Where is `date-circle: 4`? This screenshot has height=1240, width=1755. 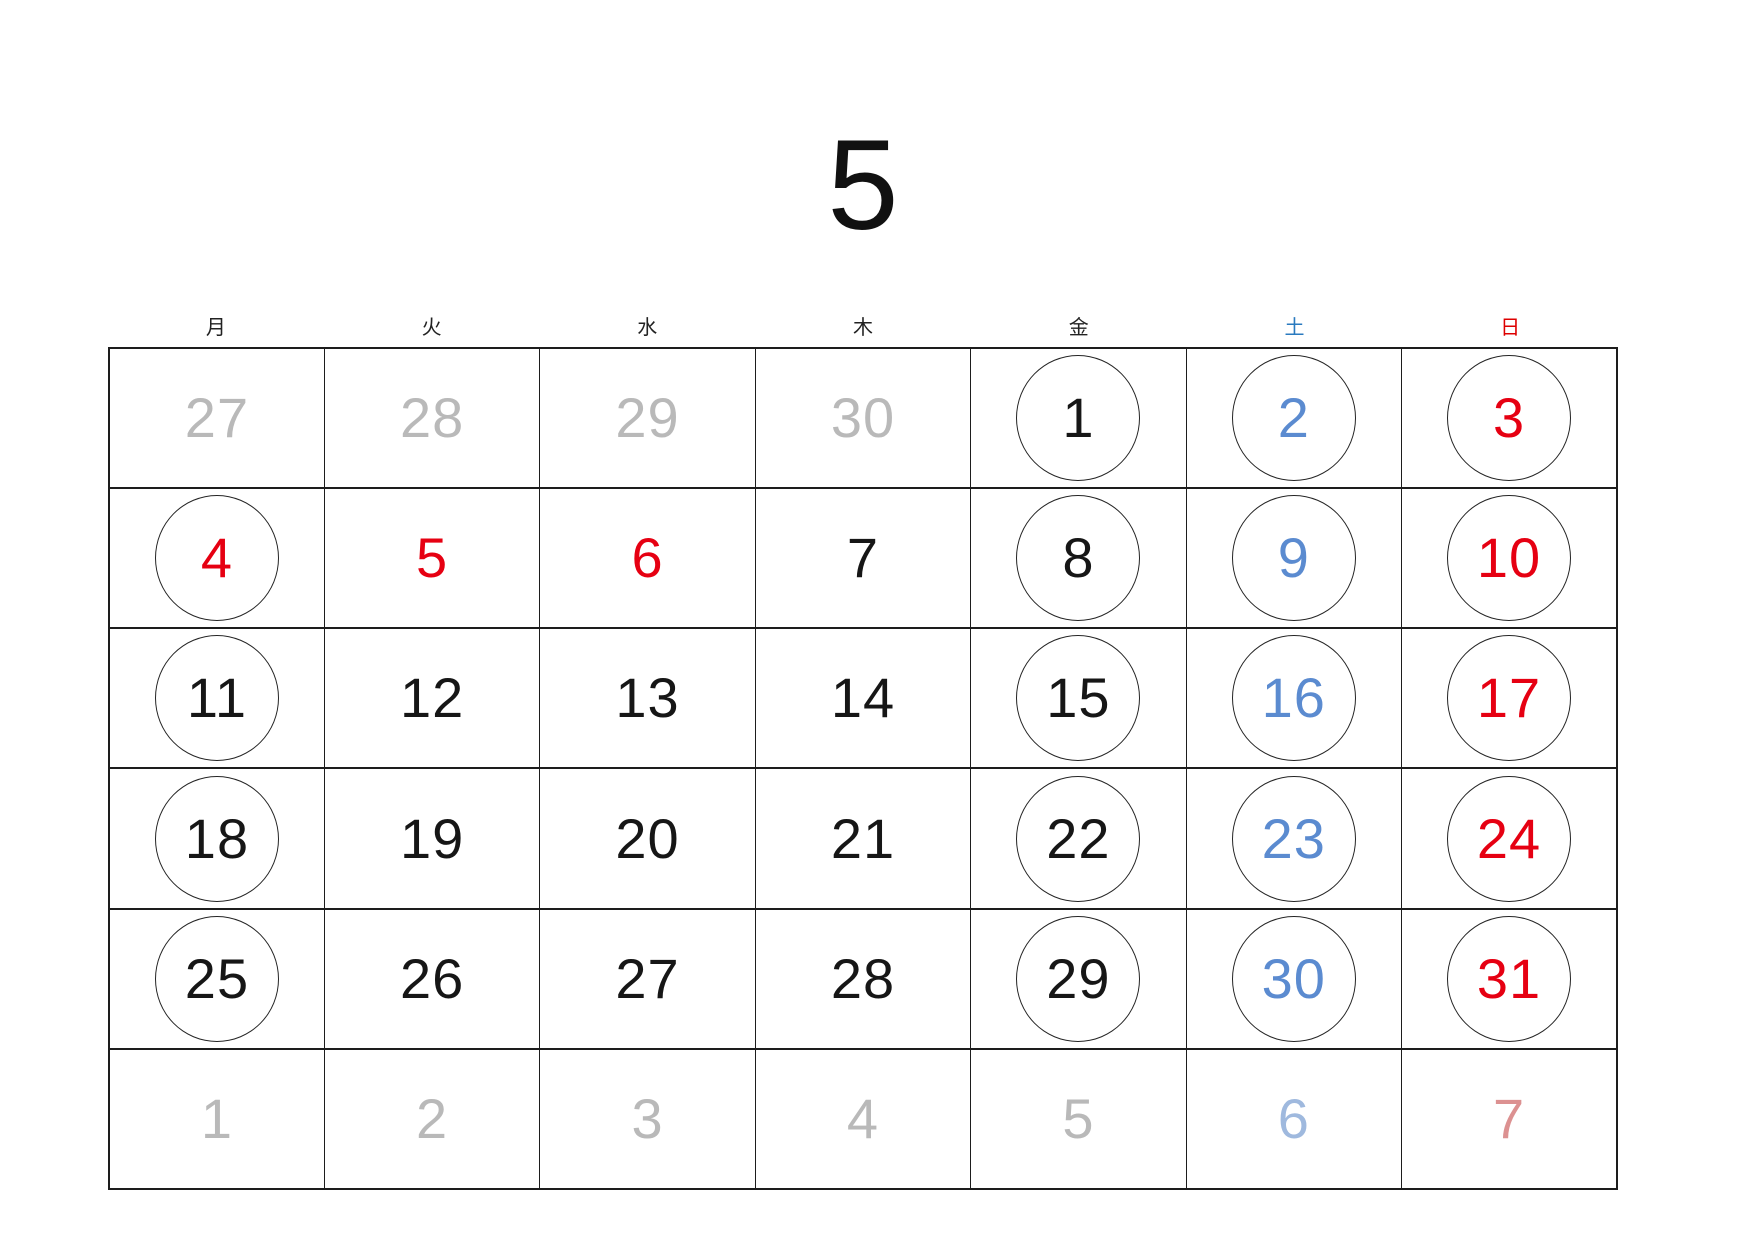
date-circle: 4 is located at coordinates (863, 1119).